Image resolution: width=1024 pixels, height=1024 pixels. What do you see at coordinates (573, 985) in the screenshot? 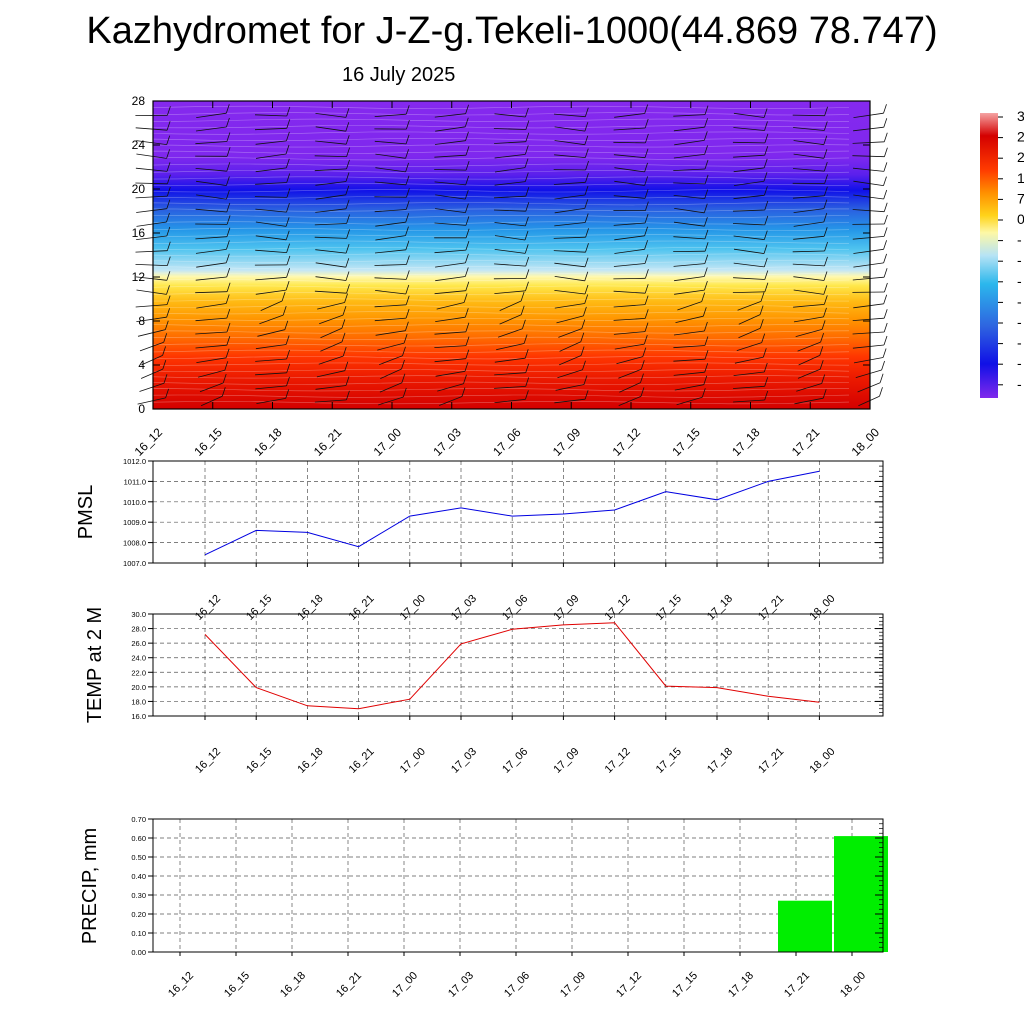
I see `x-tick-label: 17_09` at bounding box center [573, 985].